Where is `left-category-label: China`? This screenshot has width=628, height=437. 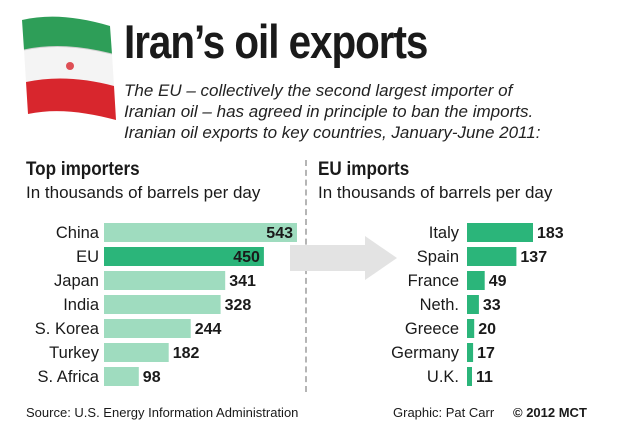 left-category-label: China is located at coordinates (78, 233).